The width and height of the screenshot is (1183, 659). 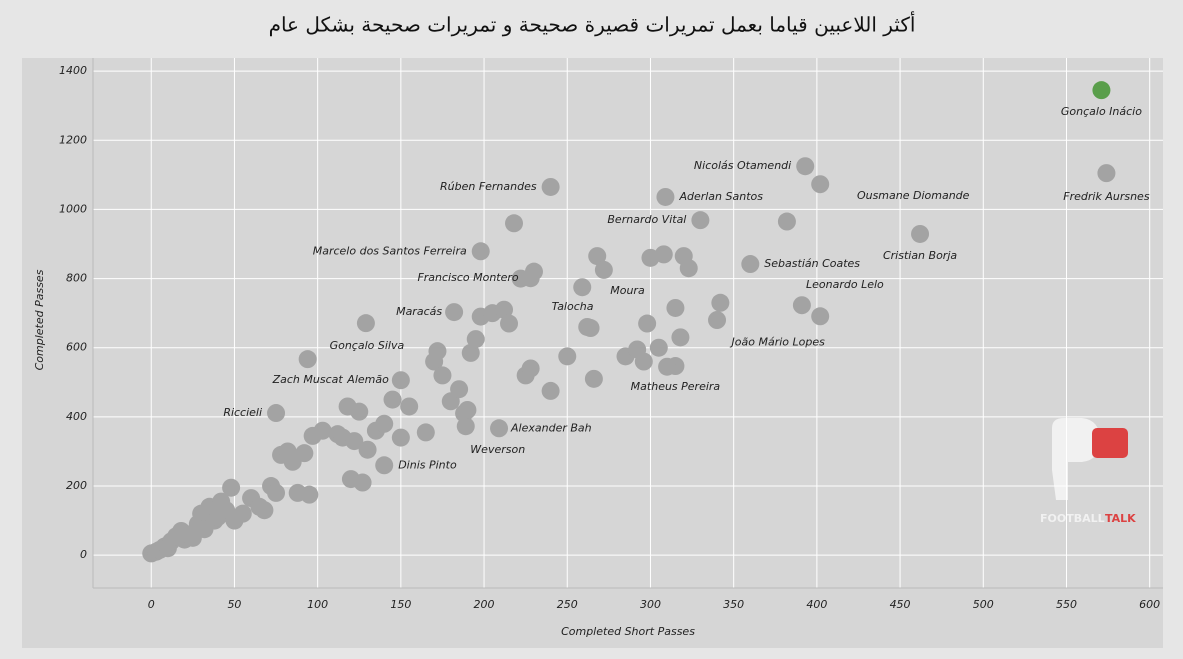 I want to click on y-tick-label: 600, so click(x=76, y=347).